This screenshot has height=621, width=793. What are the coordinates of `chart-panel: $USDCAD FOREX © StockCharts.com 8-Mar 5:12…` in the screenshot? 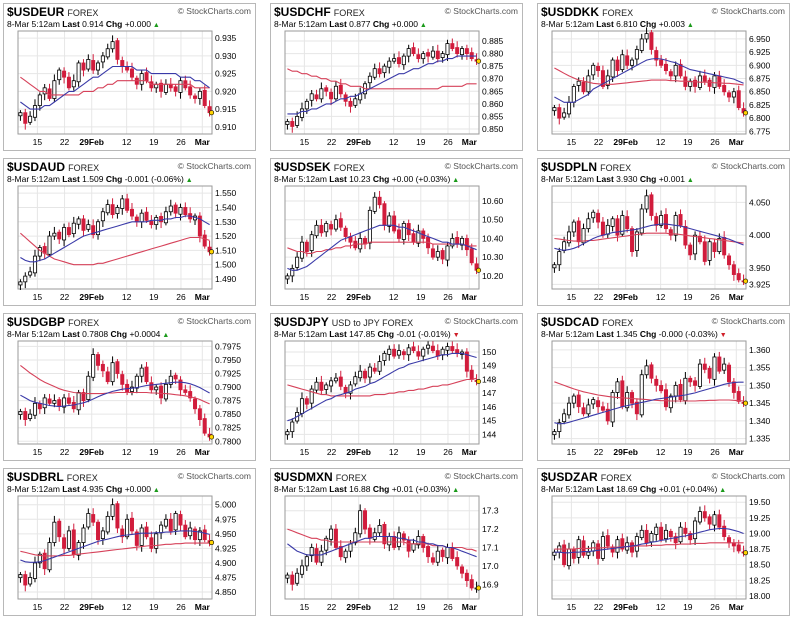 It's located at (663, 387).